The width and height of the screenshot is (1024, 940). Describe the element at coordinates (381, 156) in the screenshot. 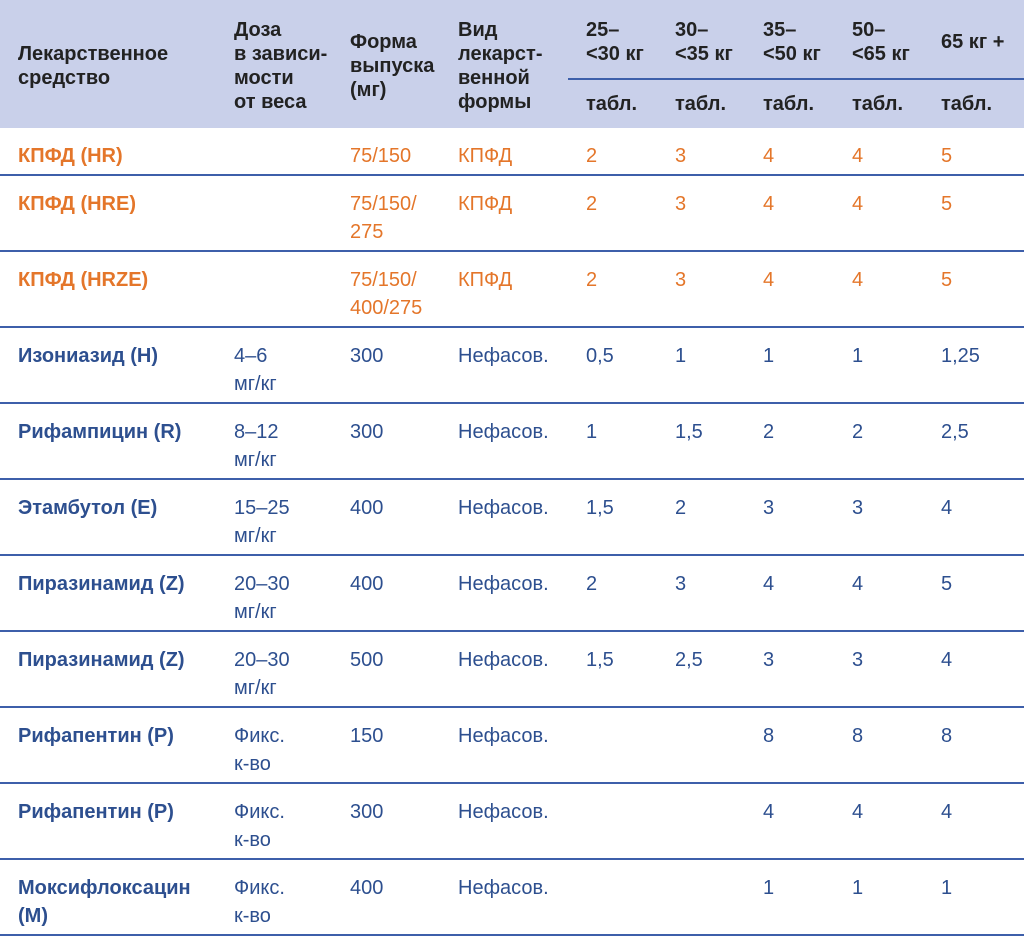

I see `release-form: 75/150` at that location.